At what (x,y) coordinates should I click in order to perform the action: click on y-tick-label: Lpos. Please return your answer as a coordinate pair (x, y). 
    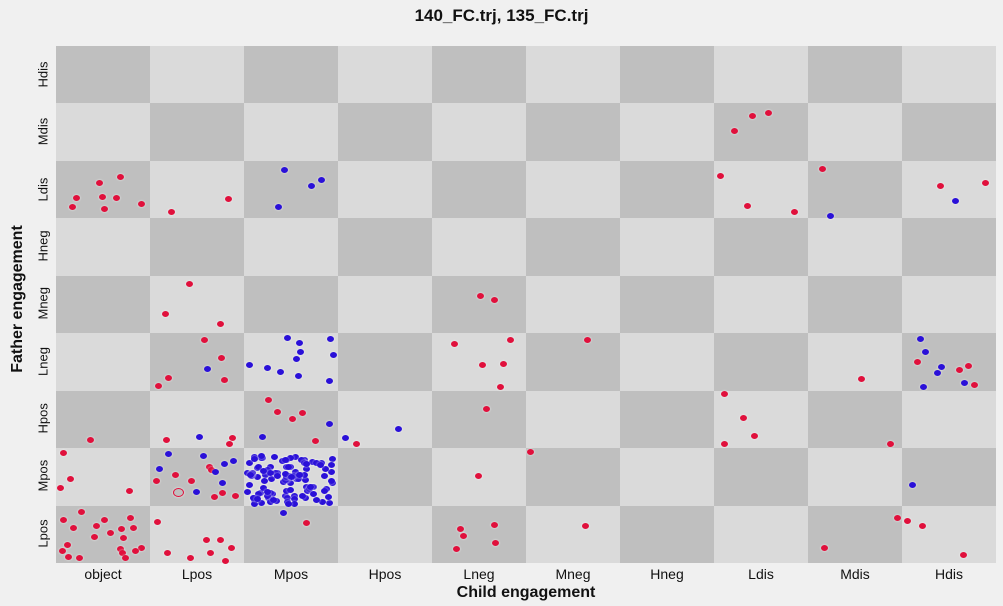
    Looking at the image, I should click on (43, 533).